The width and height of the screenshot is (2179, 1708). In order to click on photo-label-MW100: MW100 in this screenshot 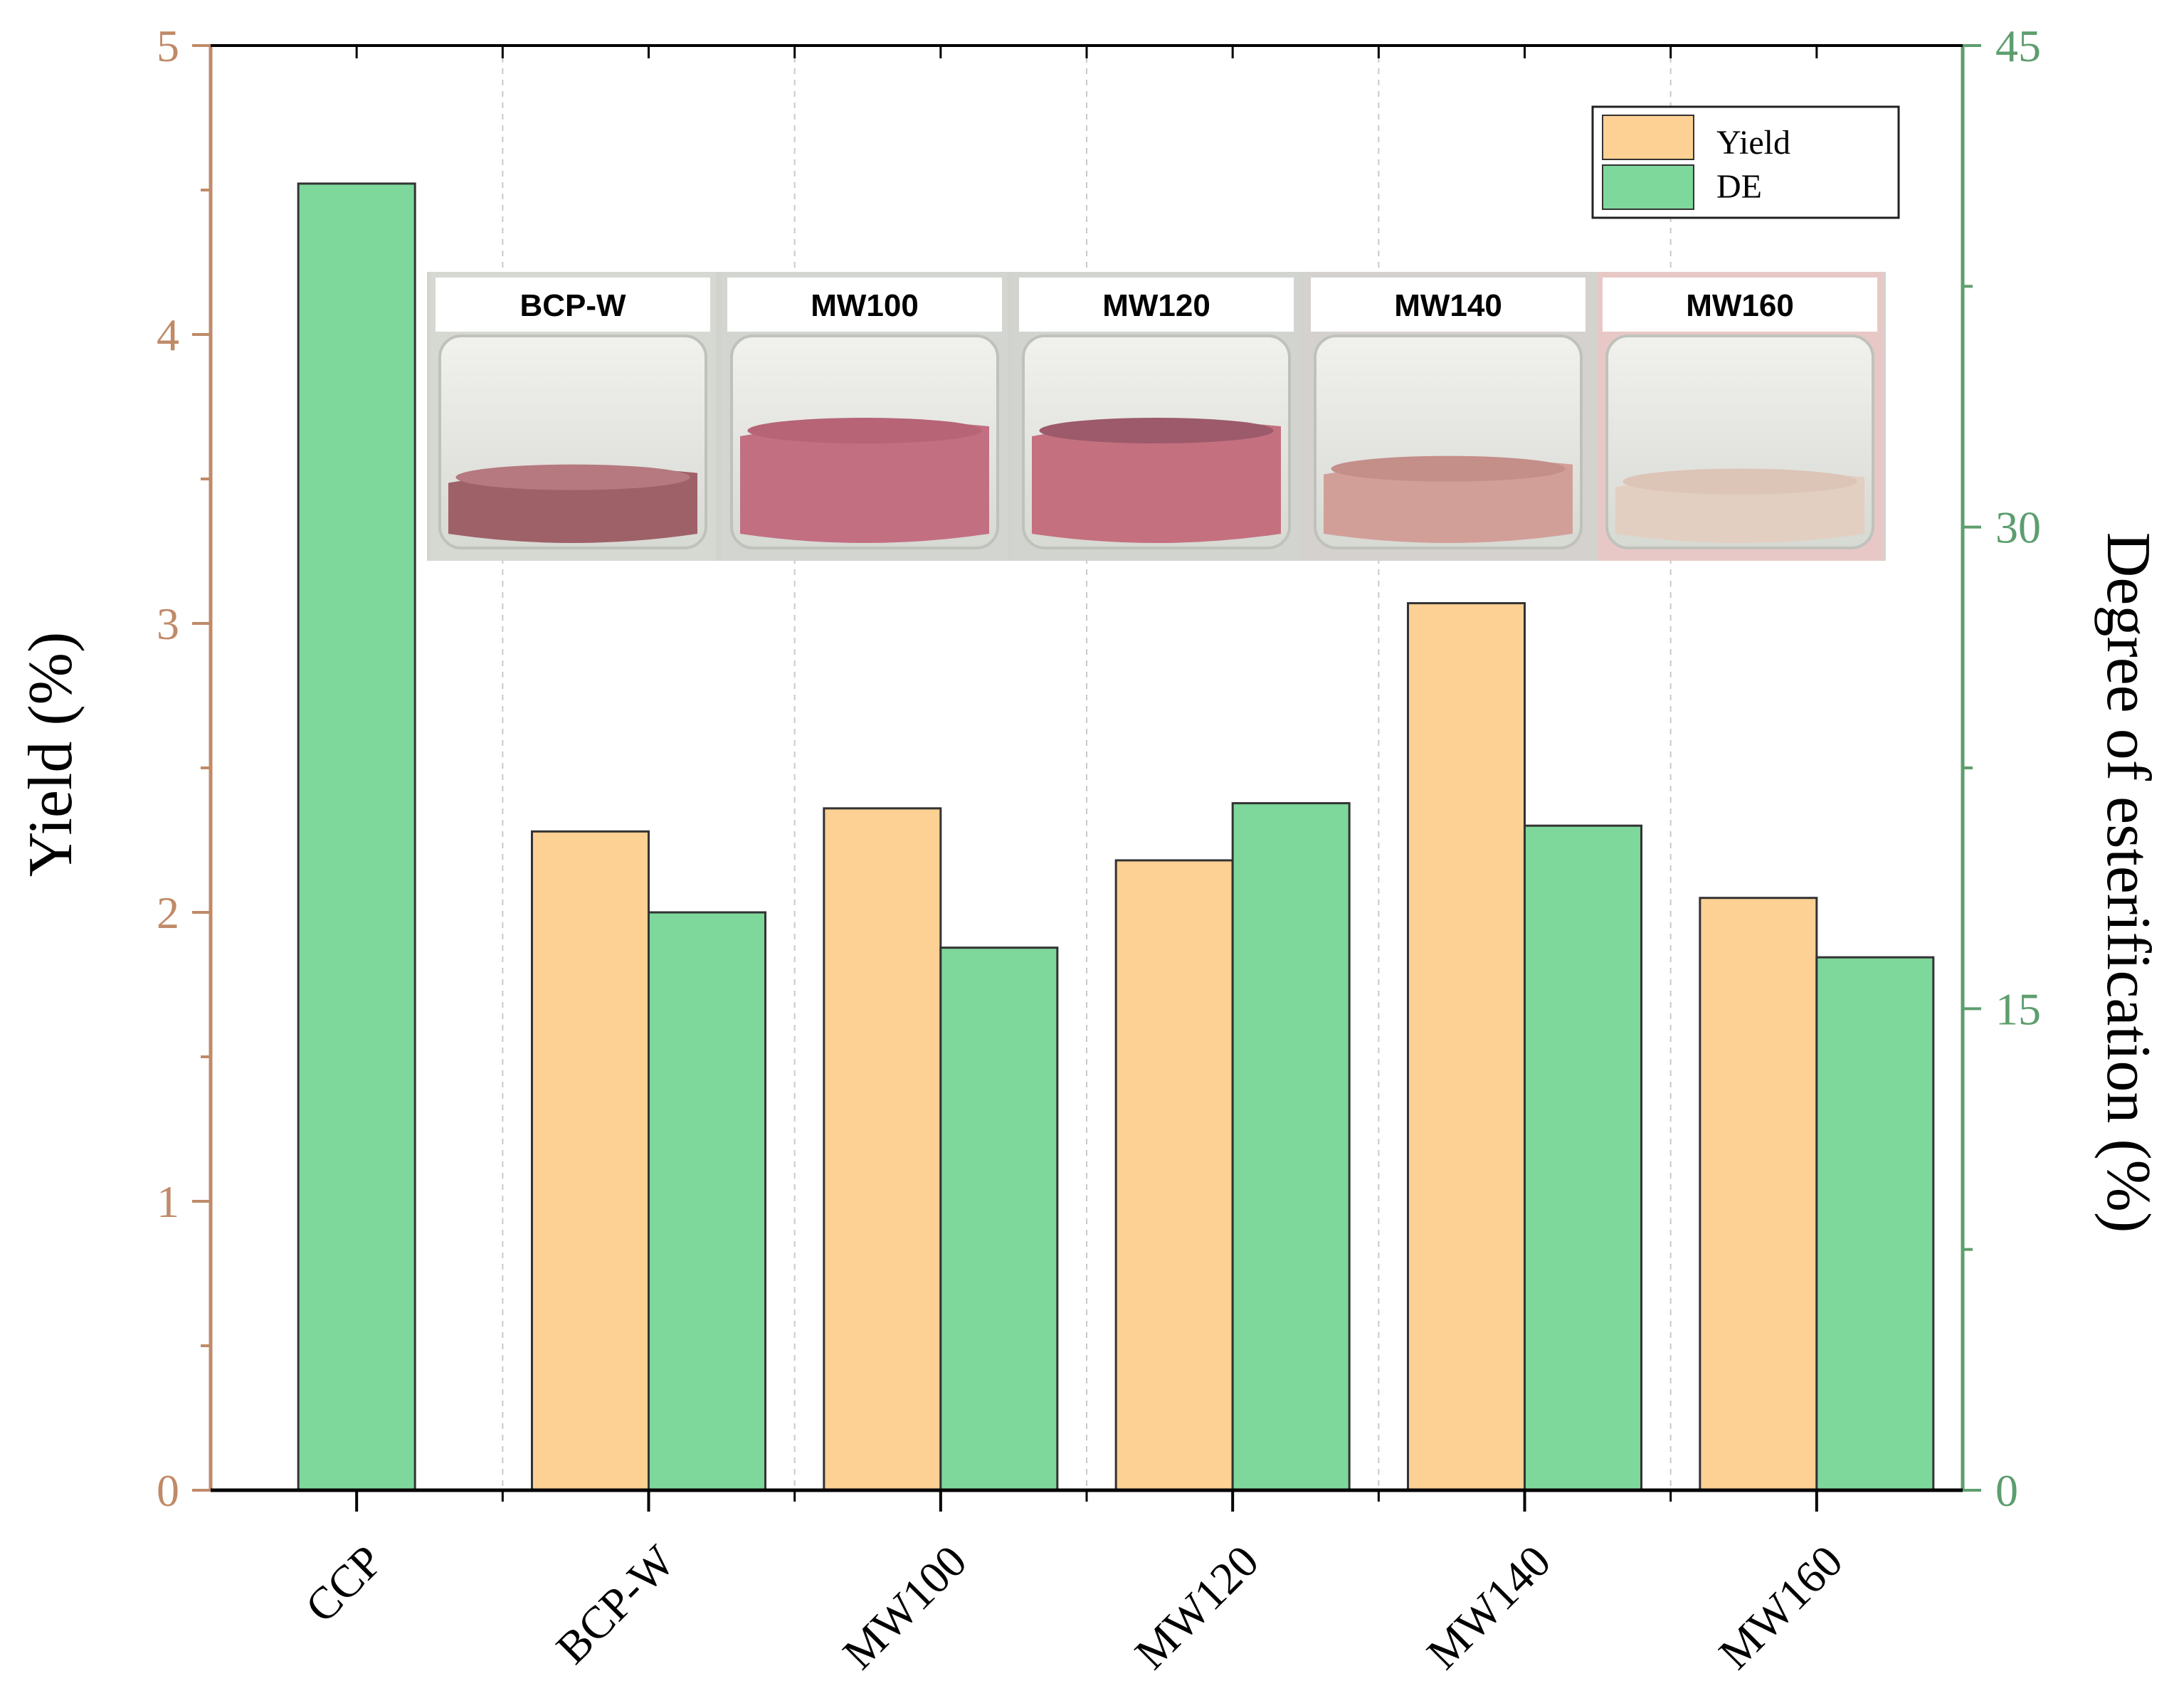, I will do `click(865, 305)`.